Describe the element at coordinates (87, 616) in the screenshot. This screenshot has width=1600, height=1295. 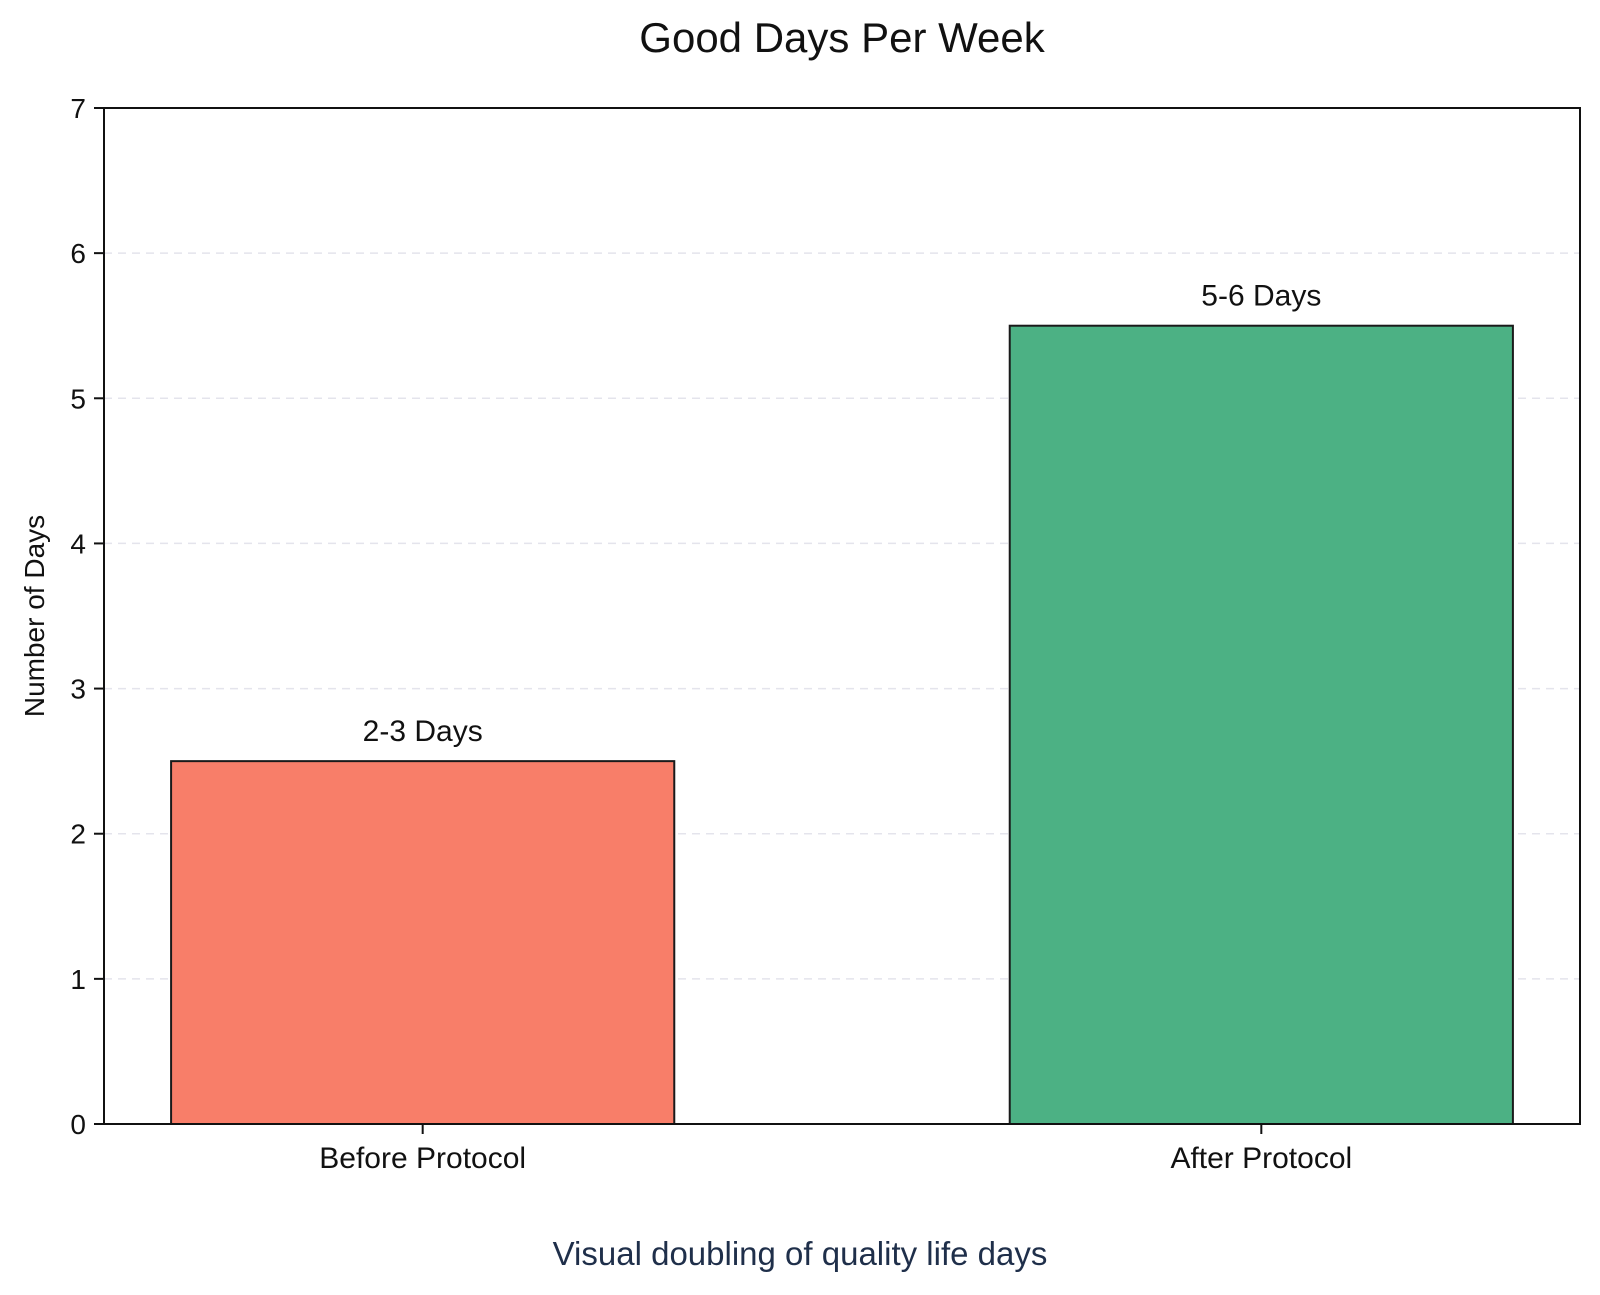
I see `y-axis: 0 1 2 3 4 5 6 7` at that location.